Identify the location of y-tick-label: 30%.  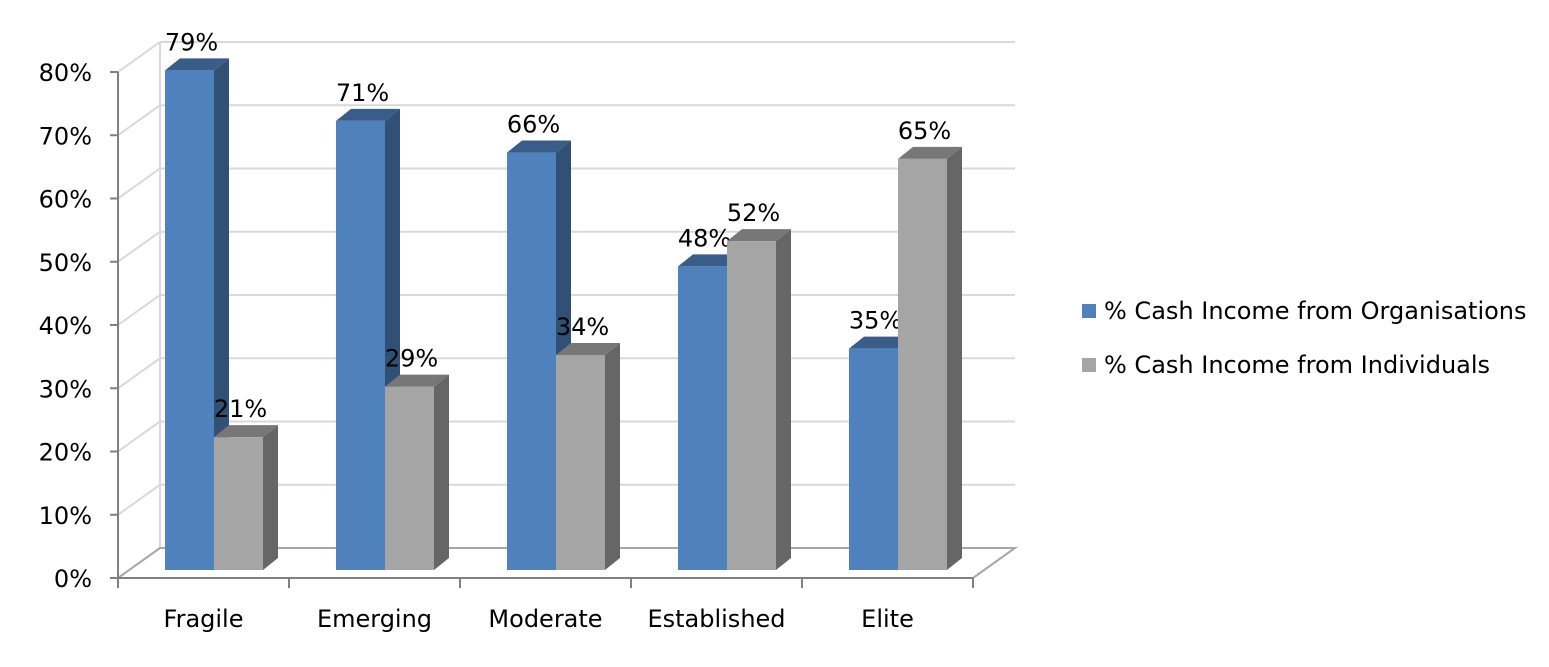
(65, 389).